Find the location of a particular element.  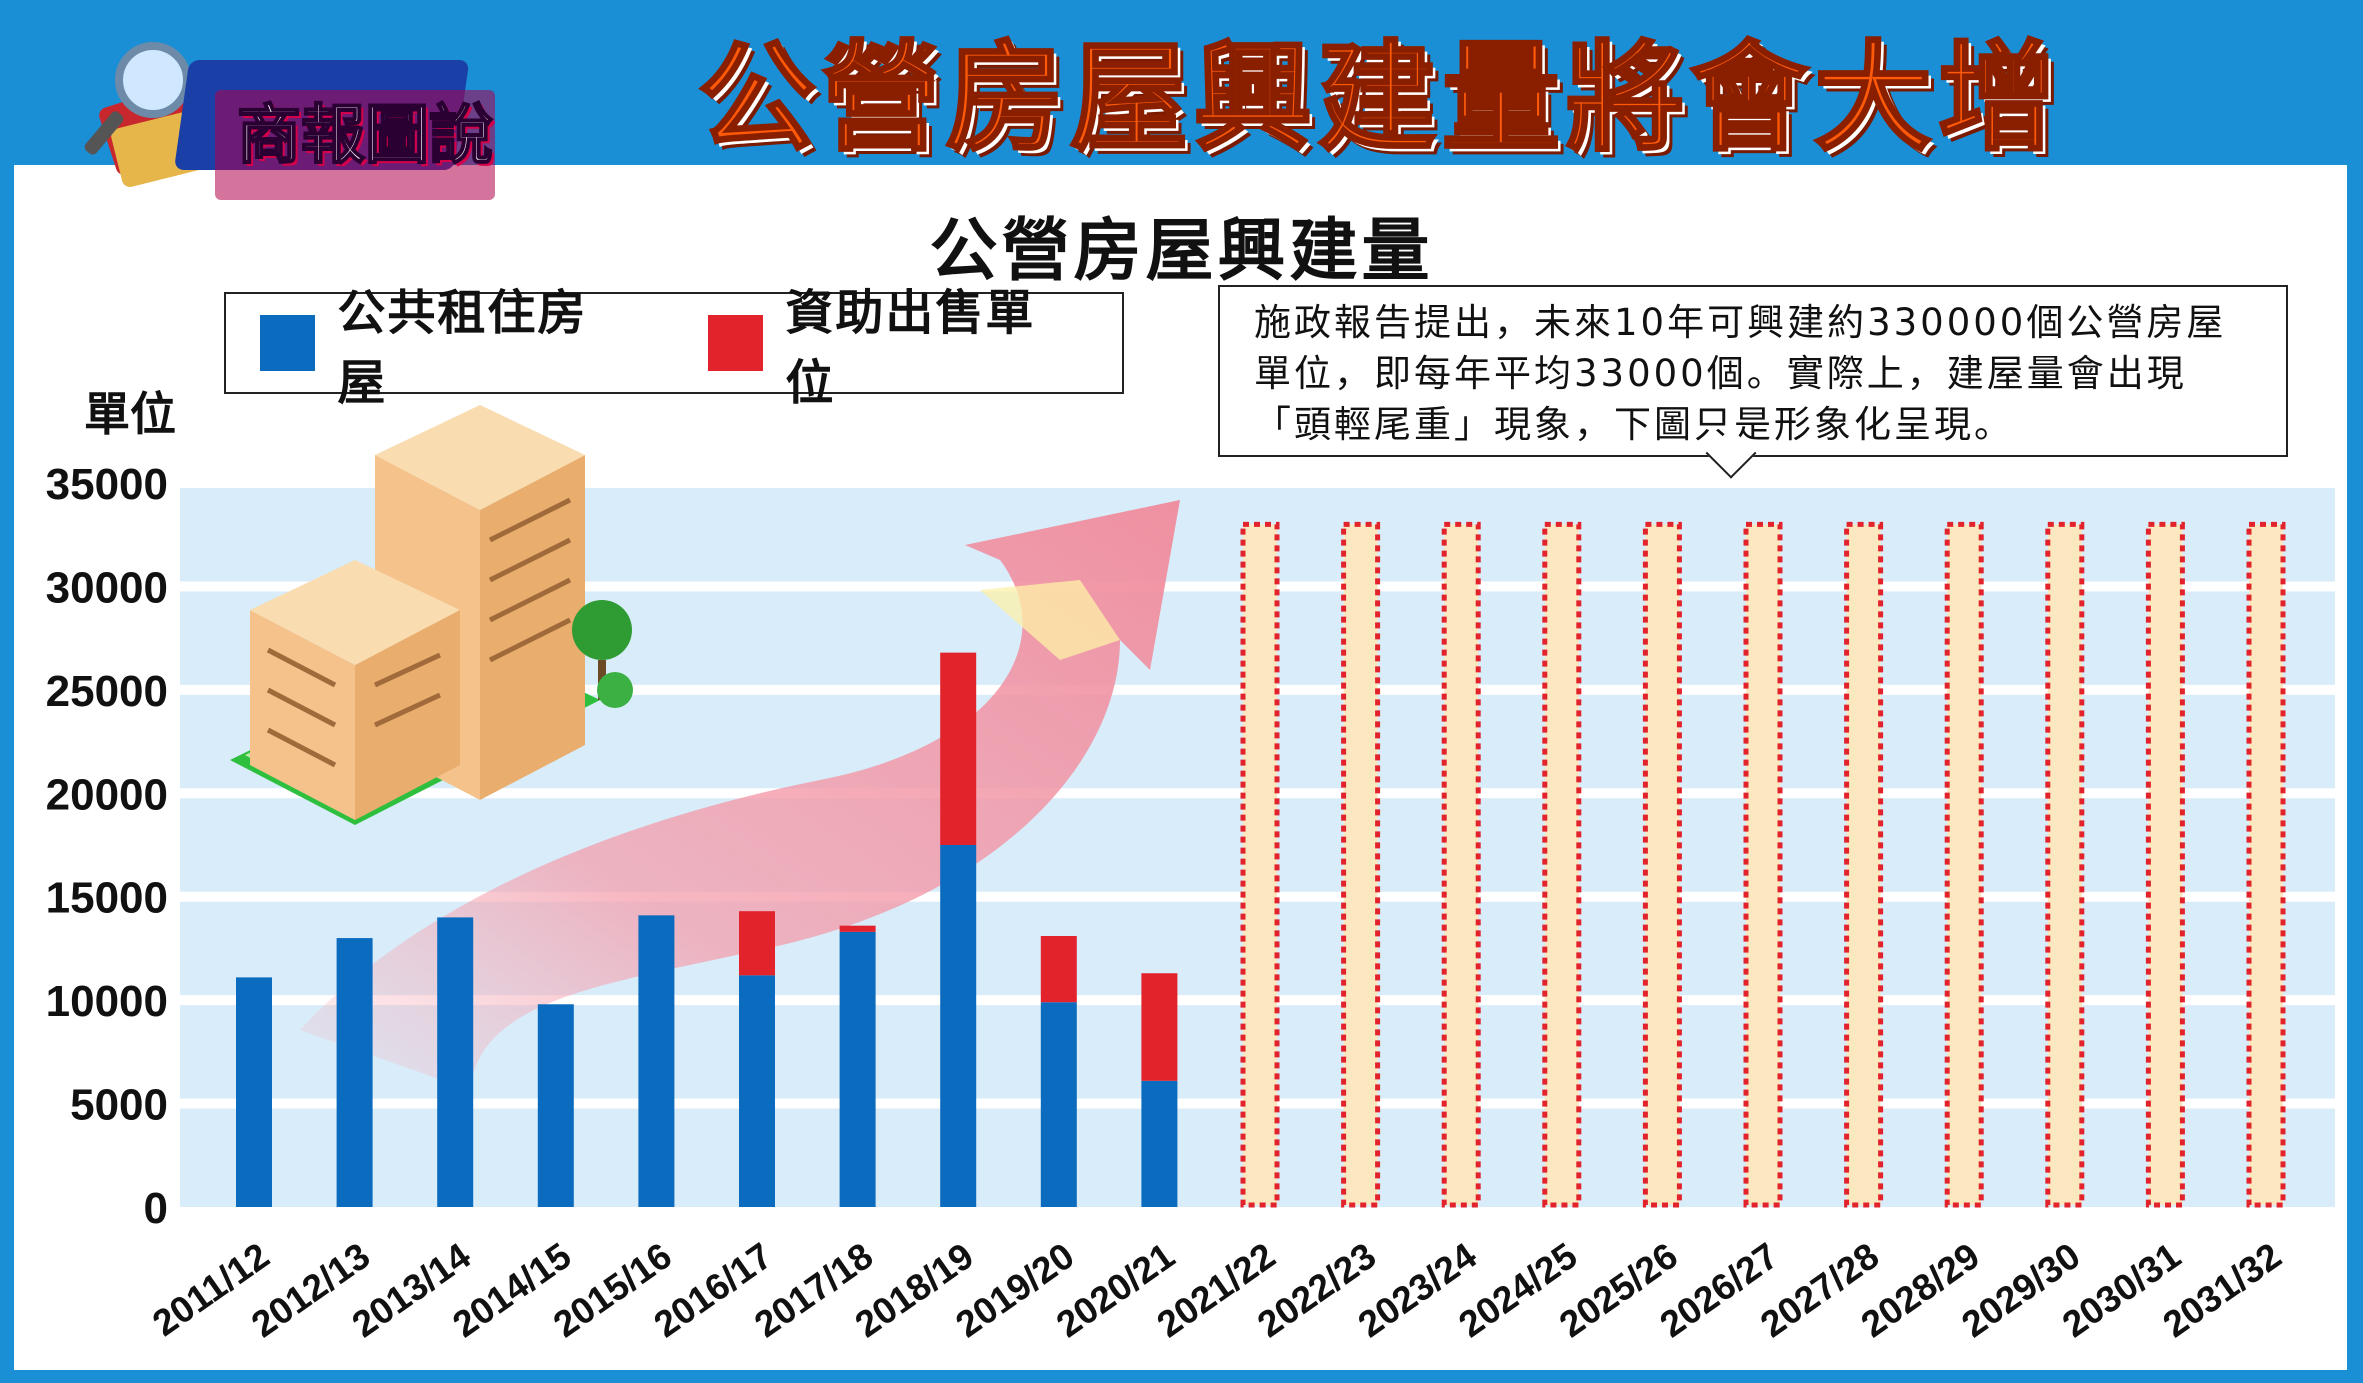

legend-label-subsidised-sale: 資助出售單位 is located at coordinates (910, 348).